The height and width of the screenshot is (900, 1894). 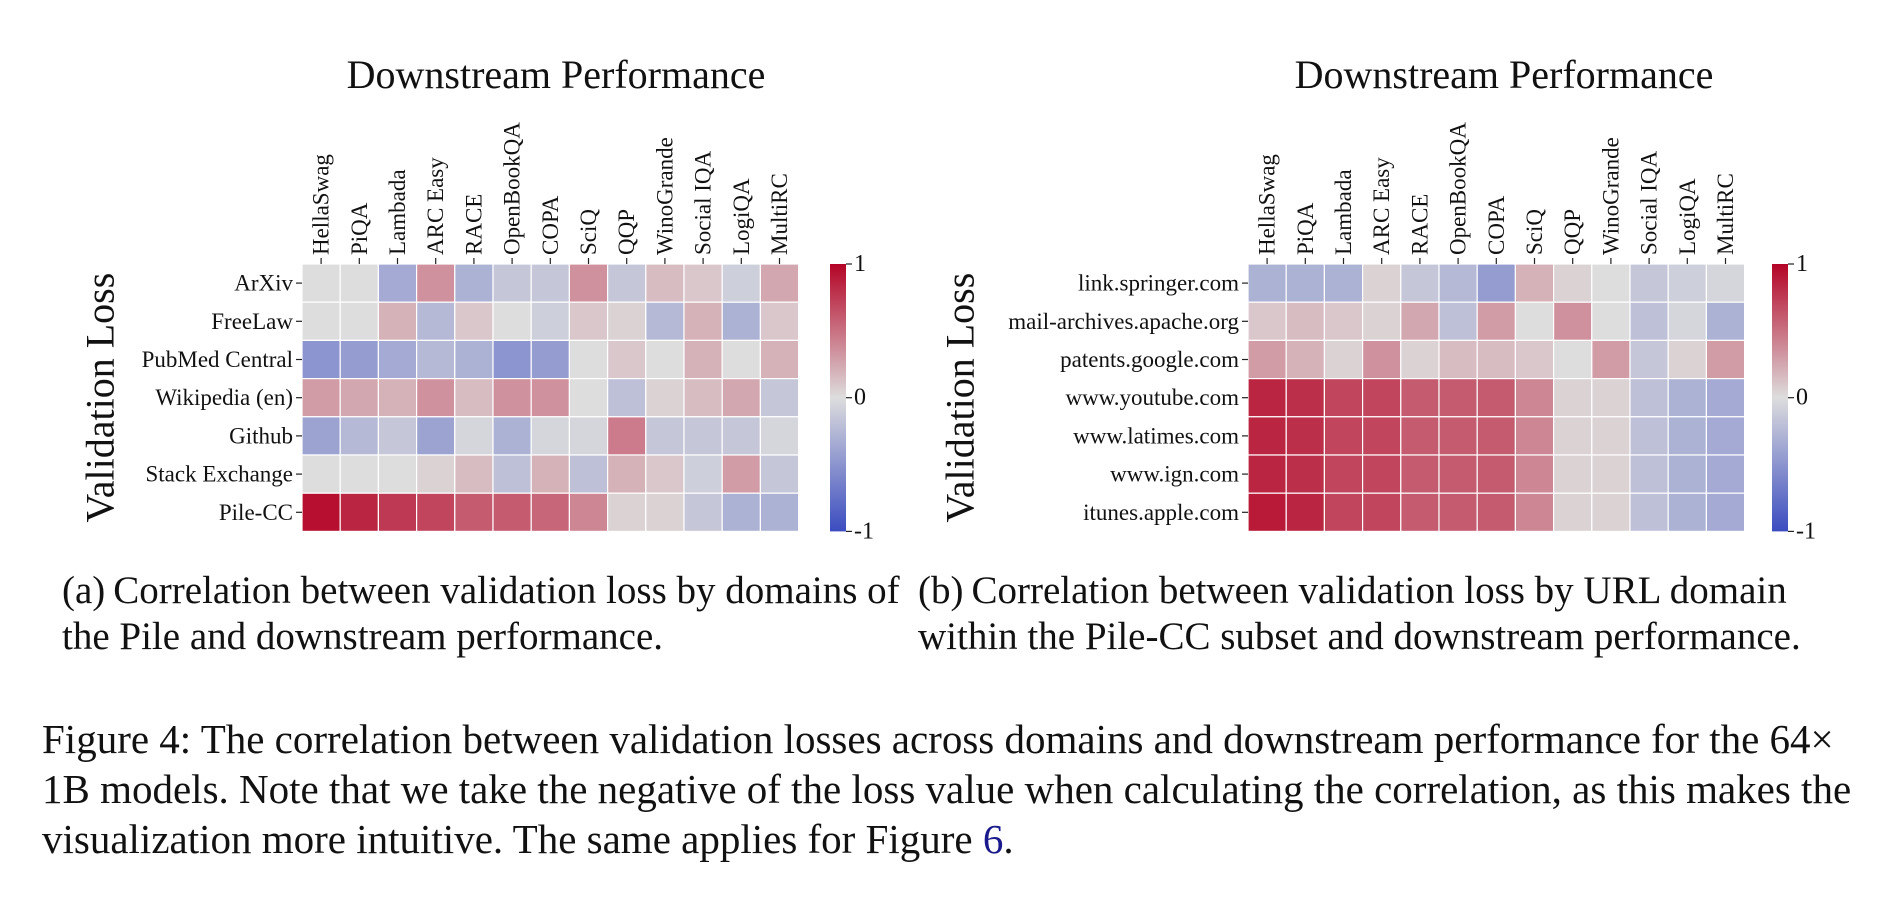 I want to click on column-label-logiqa: LogiQA, so click(x=1687, y=216).